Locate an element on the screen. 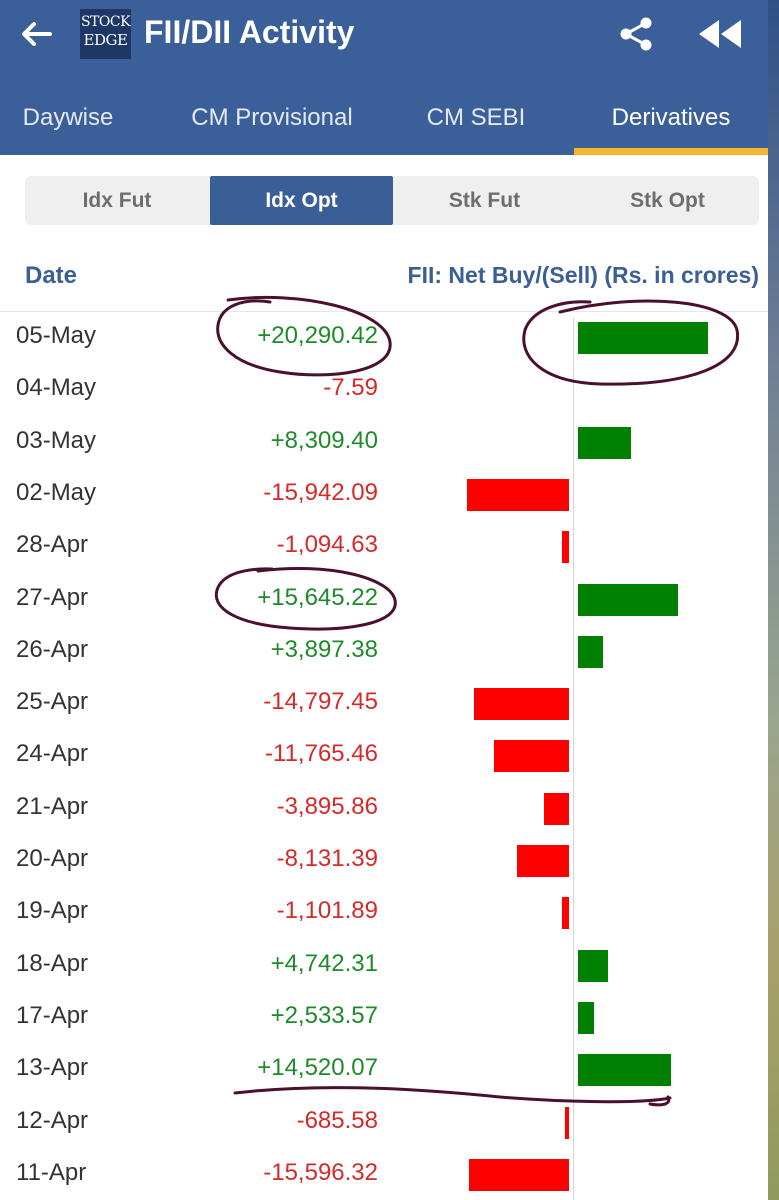  row-date: 11-Apr is located at coordinates (51, 1172).